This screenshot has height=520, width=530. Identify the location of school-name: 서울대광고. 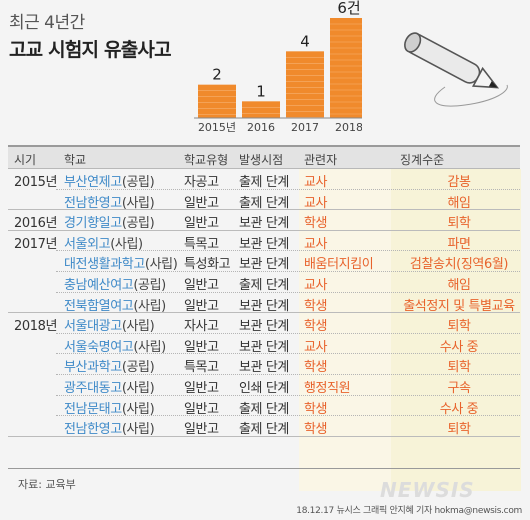
(93, 327).